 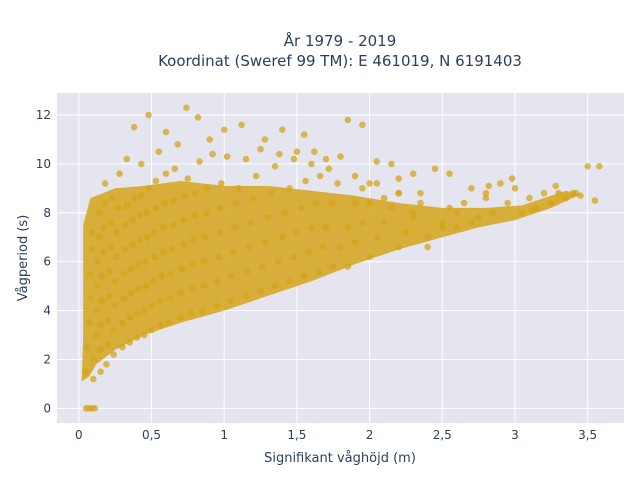 What do you see at coordinates (296, 435) in the screenshot?
I see `x-tick-label: 1,5` at bounding box center [296, 435].